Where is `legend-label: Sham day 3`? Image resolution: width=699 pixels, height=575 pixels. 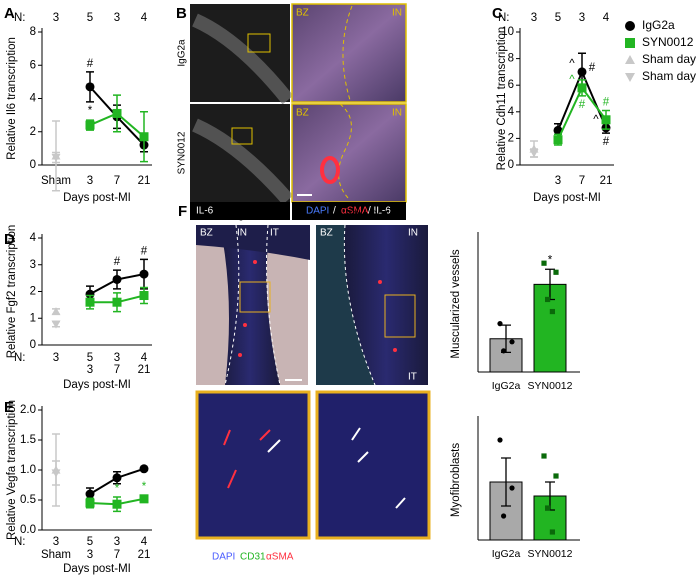 legend-label: Sham day 3 is located at coordinates (670, 59).